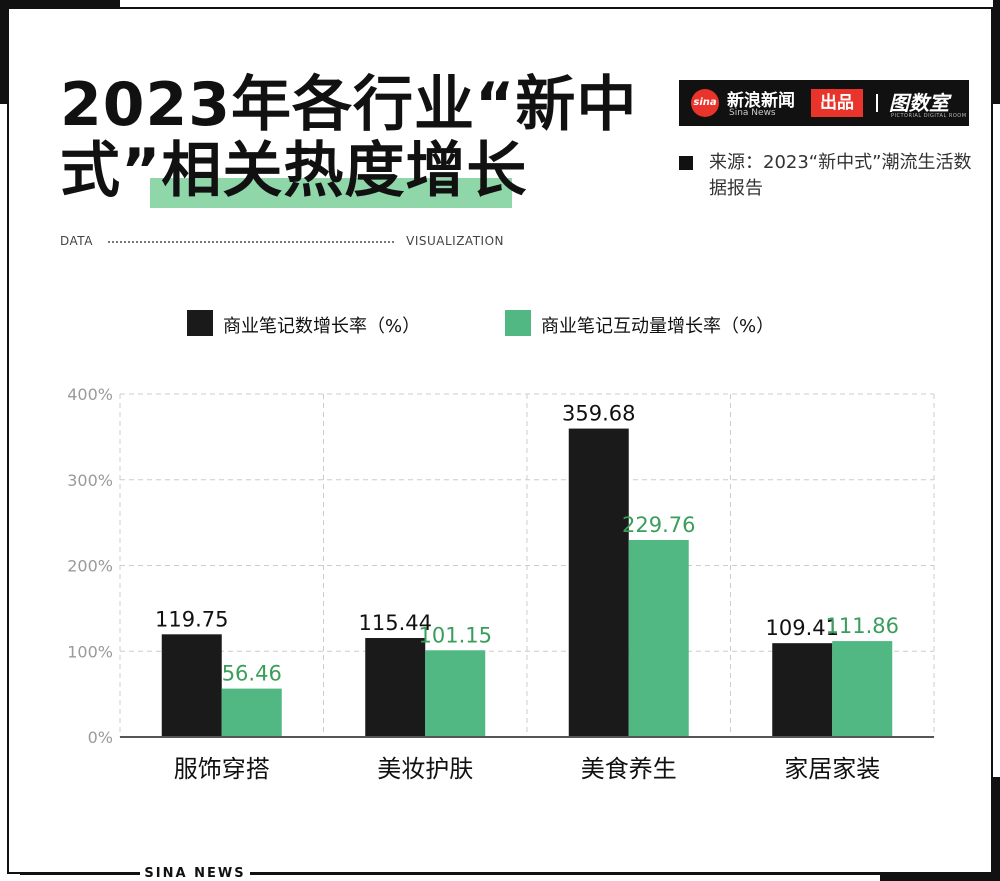 The height and width of the screenshot is (881, 1000). What do you see at coordinates (598, 414) in the screenshot?
I see `data-label-series-1: 359.68` at bounding box center [598, 414].